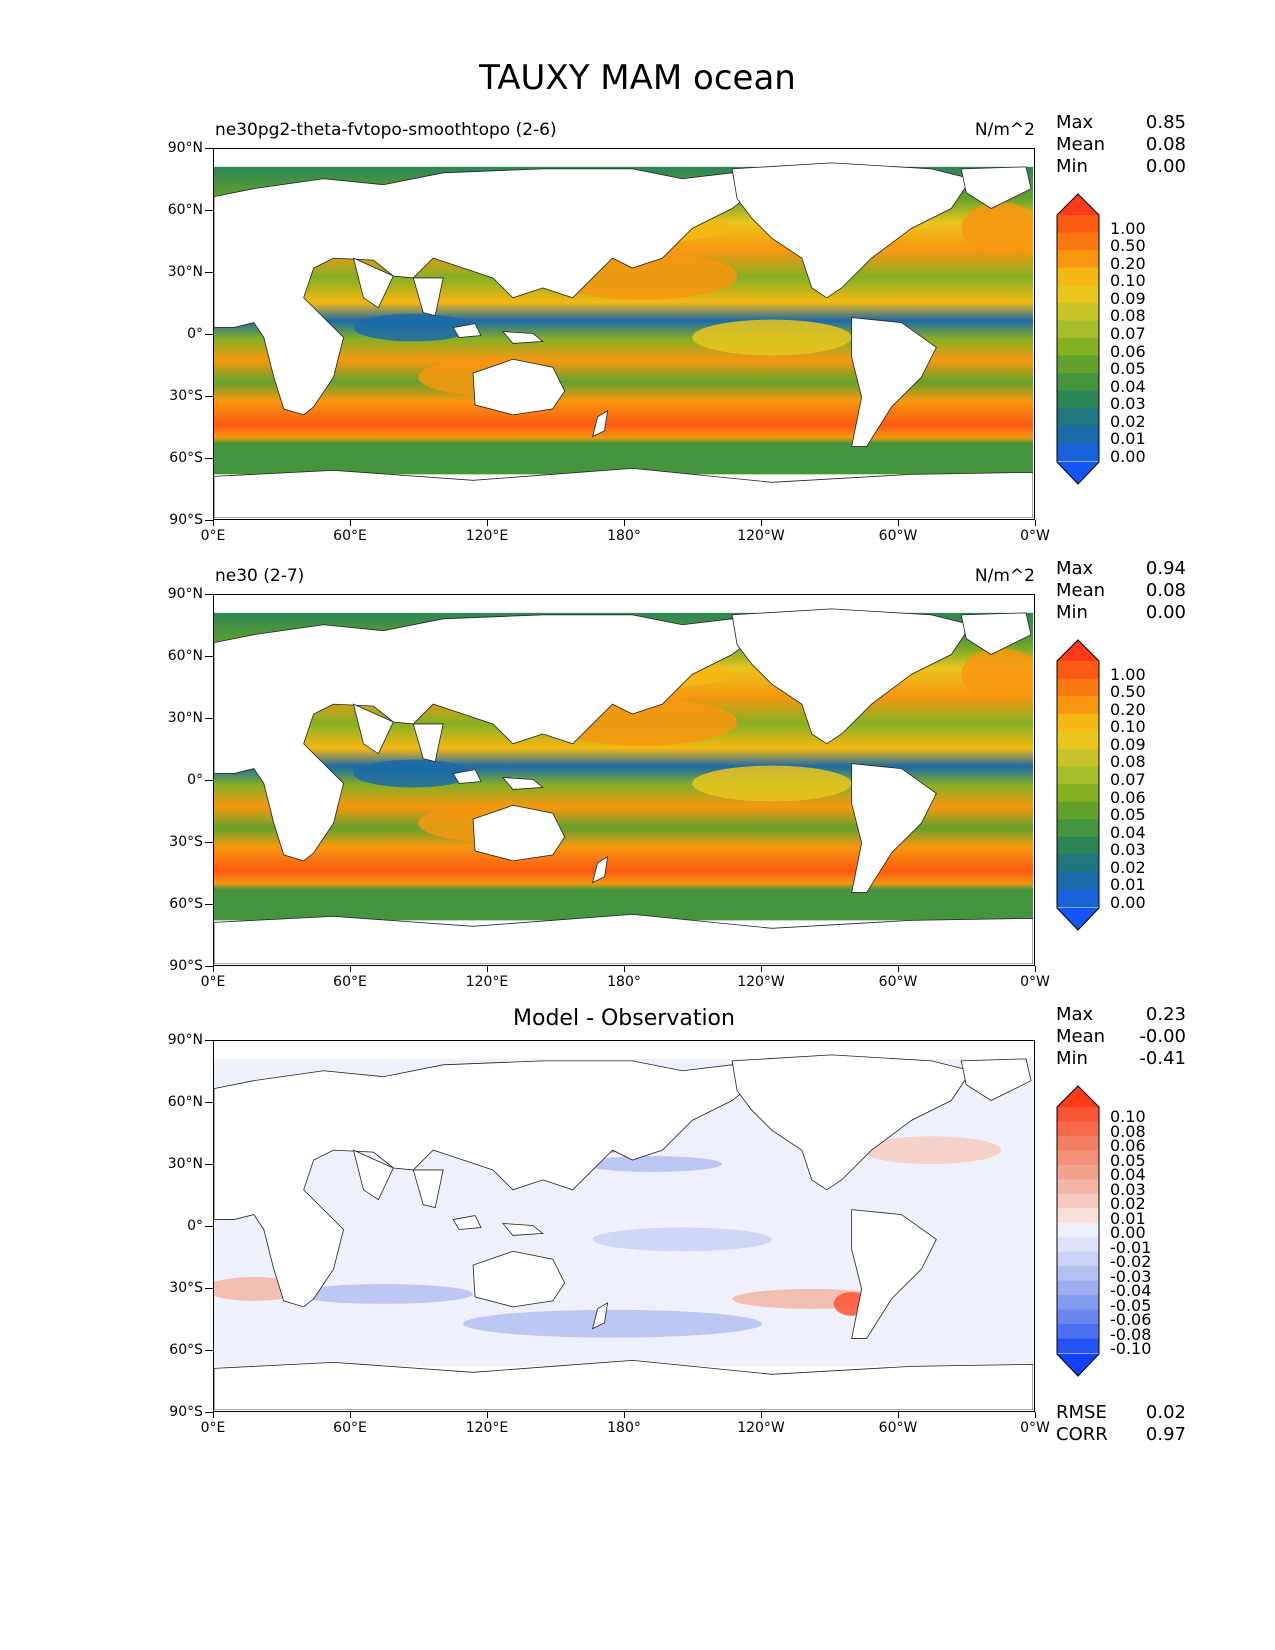 The width and height of the screenshot is (1275, 1650). Describe the element at coordinates (1128, 850) in the screenshot. I see `colorbar-label: 0.03` at that location.